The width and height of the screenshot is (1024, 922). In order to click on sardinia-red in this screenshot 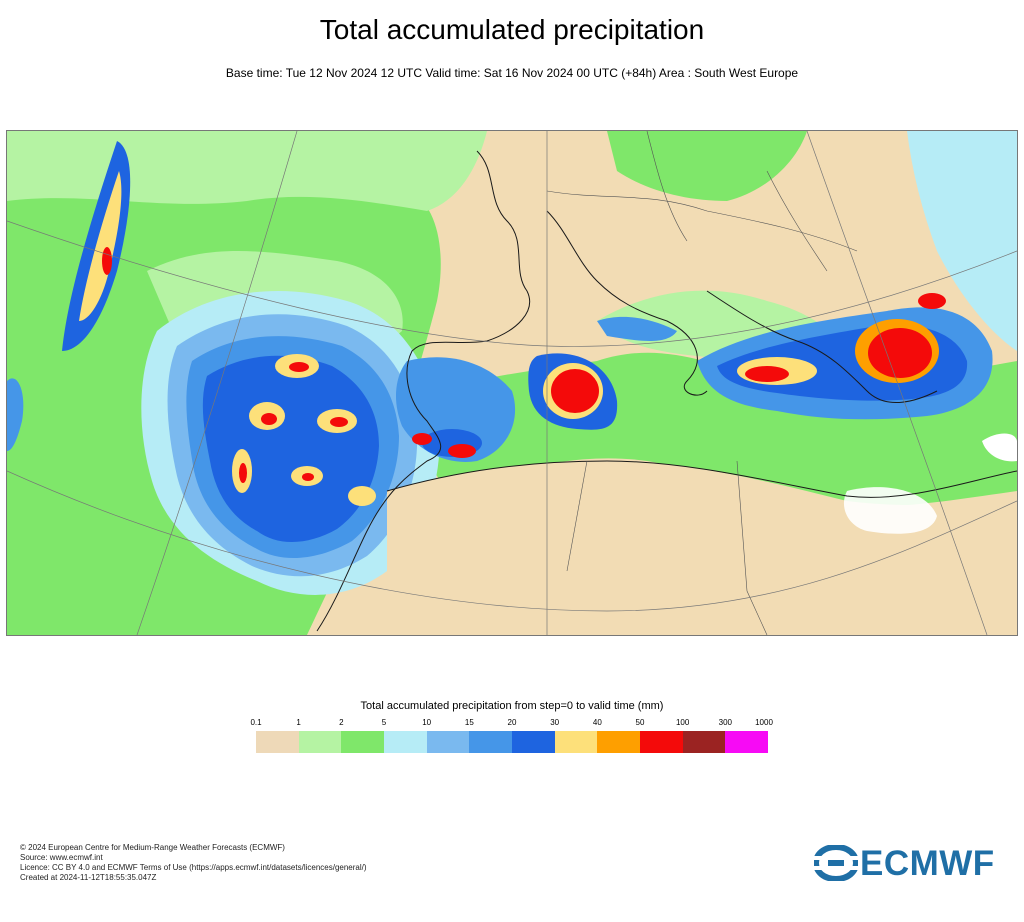, I will do `click(575, 391)`.